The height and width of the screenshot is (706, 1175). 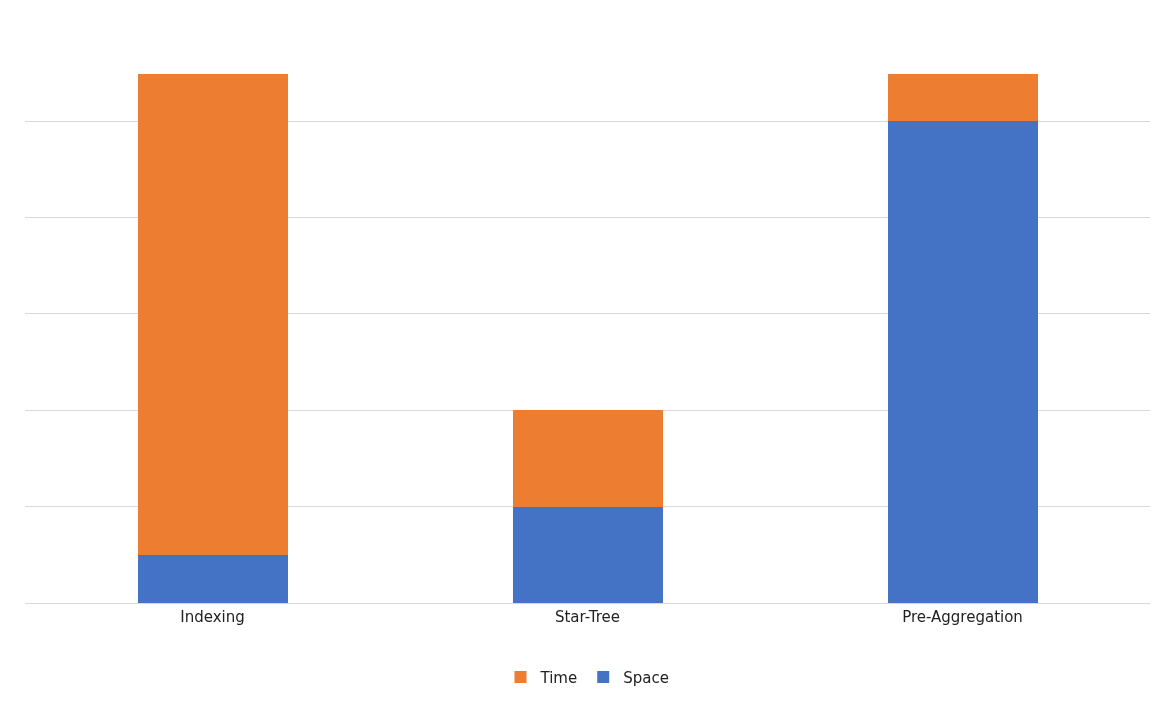 I want to click on legend-label: Space, so click(x=646, y=677).